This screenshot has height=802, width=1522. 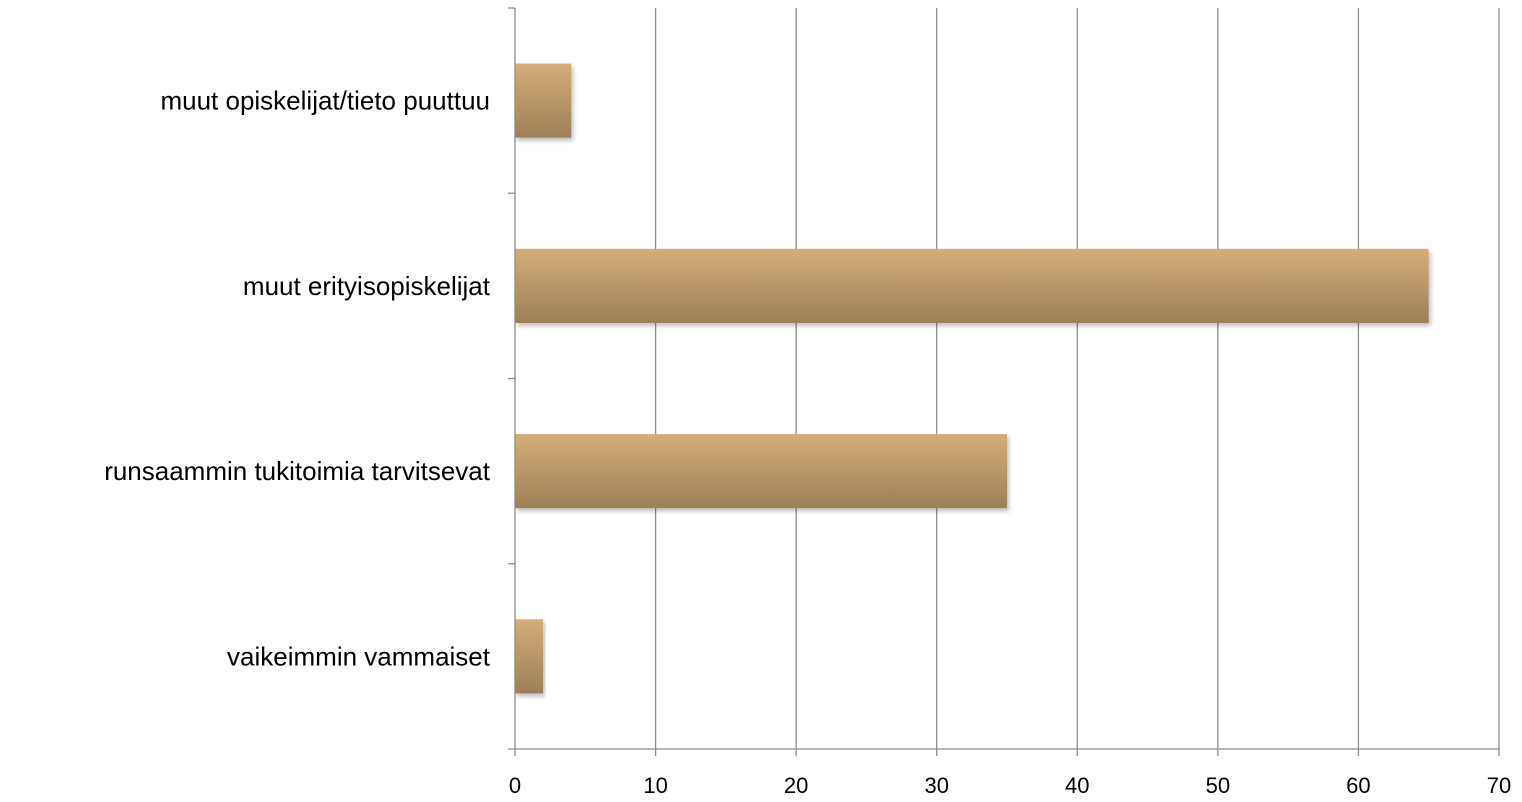 I want to click on x-tick-label-60: 60, so click(x=1358, y=785).